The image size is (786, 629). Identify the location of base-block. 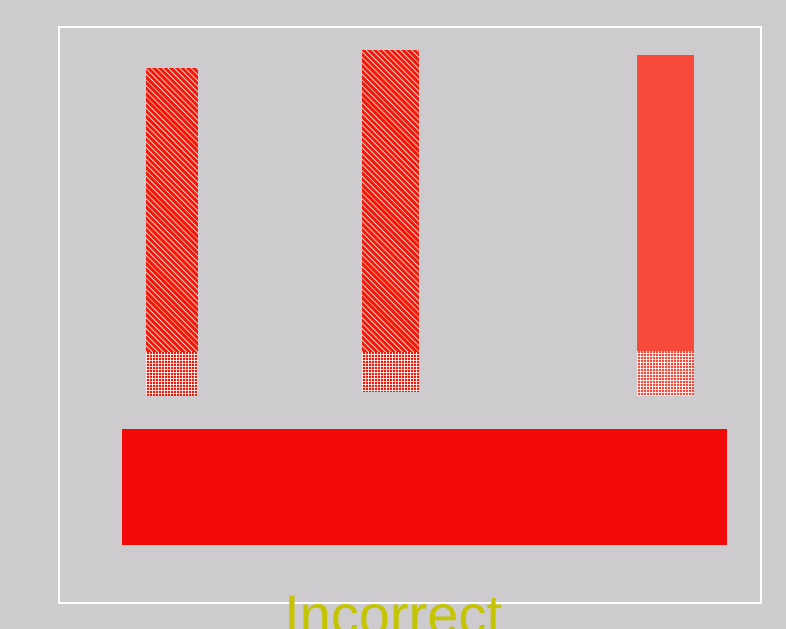
(424, 487).